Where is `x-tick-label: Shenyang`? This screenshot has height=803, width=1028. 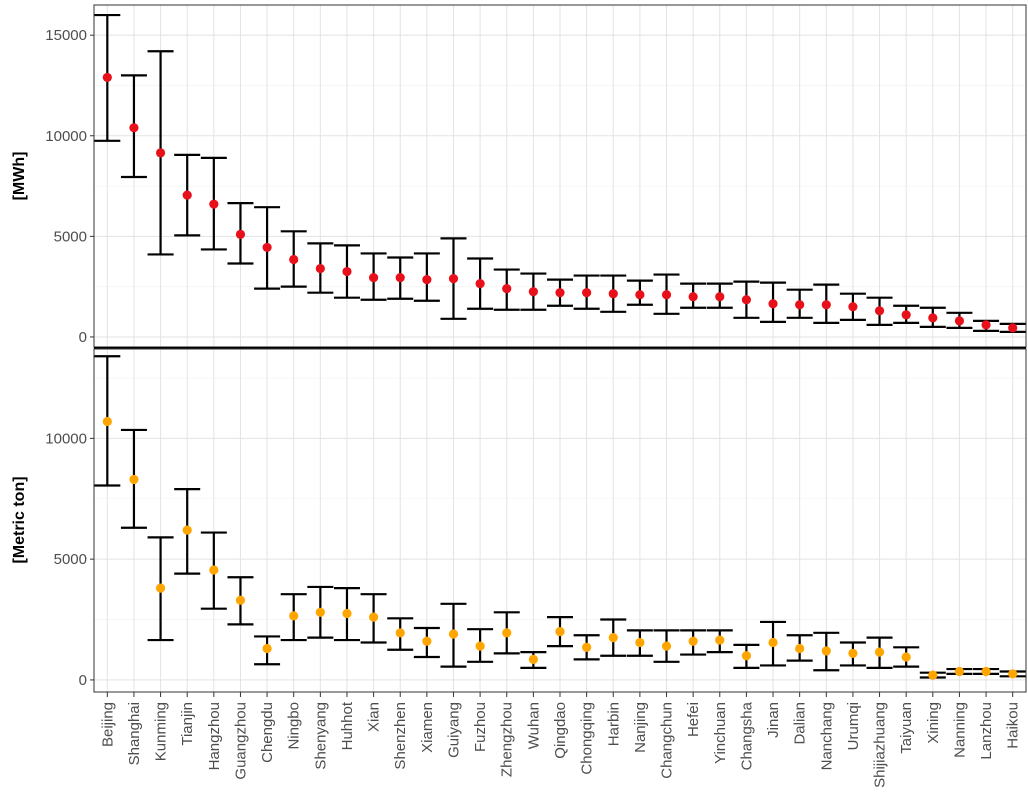 x-tick-label: Shenyang is located at coordinates (320, 736).